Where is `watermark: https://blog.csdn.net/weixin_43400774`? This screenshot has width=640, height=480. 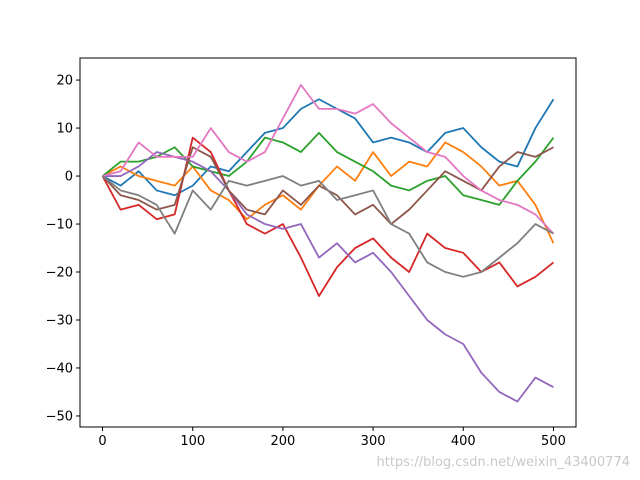 watermark: https://blog.csdn.net/weixin_43400774 is located at coordinates (503, 462).